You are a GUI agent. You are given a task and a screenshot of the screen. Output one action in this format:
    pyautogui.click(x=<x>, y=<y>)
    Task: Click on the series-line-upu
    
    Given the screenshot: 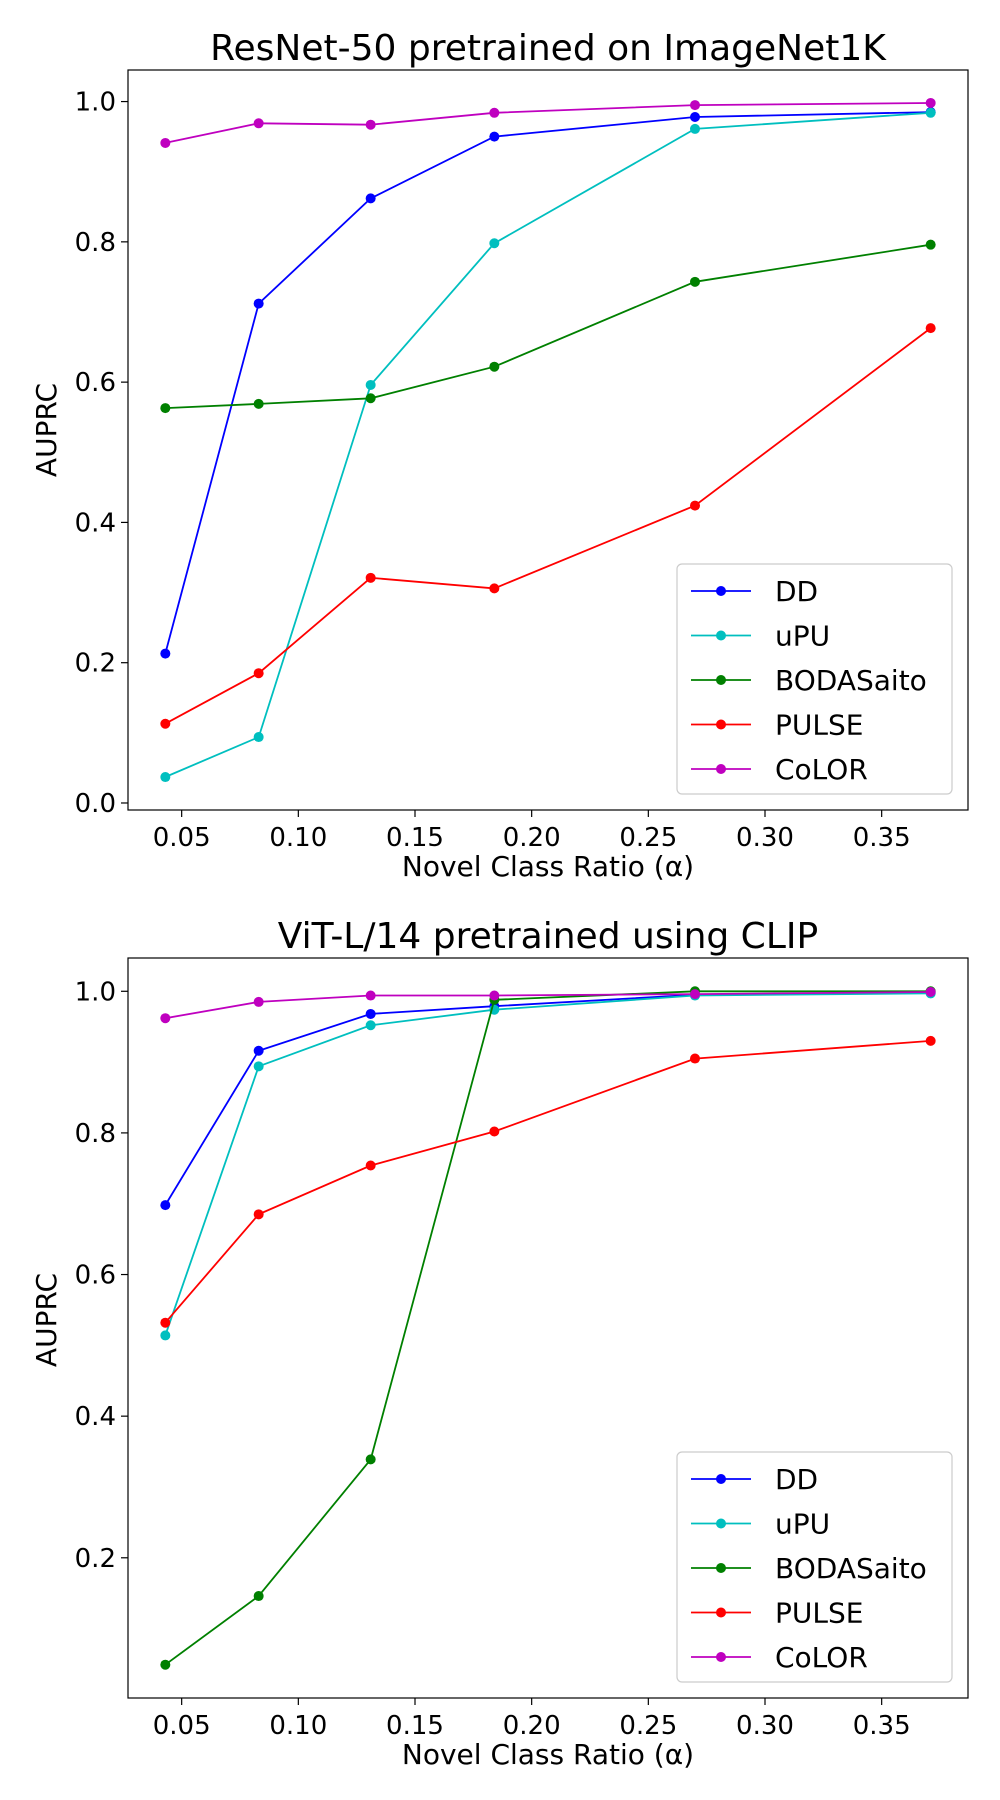 What is the action you would take?
    pyautogui.click(x=547, y=1164)
    